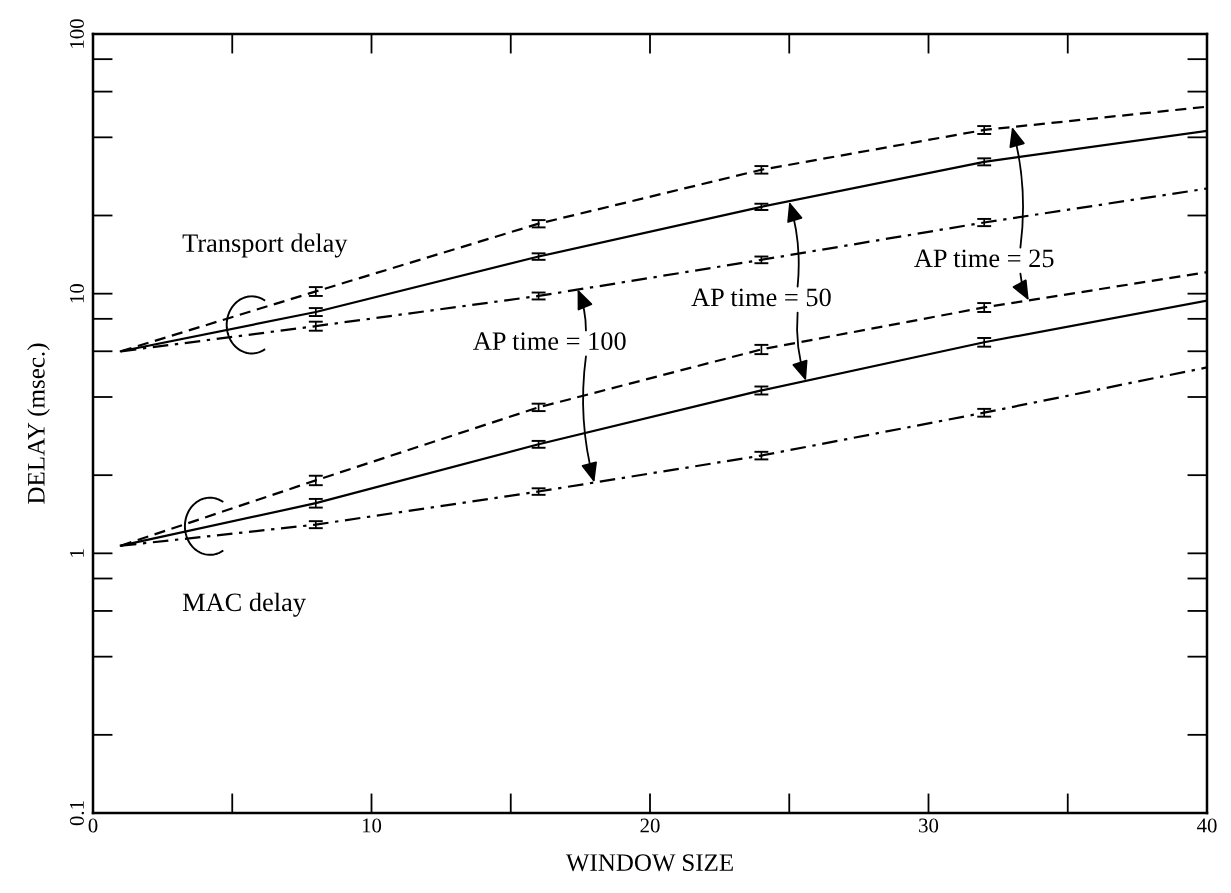  What do you see at coordinates (650, 825) in the screenshot?
I see `x-tick-label: 20` at bounding box center [650, 825].